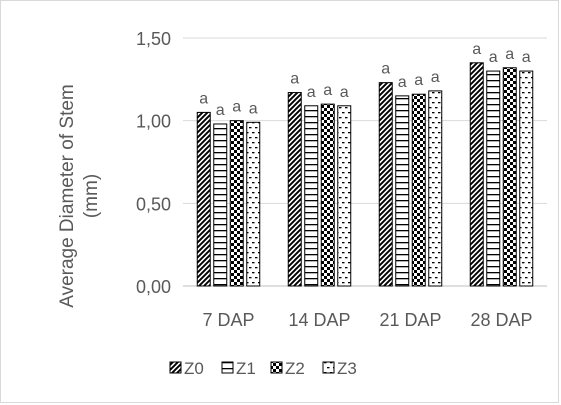 Image resolution: width=561 pixels, height=405 pixels. I want to click on legend-swatch-z1, so click(227, 367).